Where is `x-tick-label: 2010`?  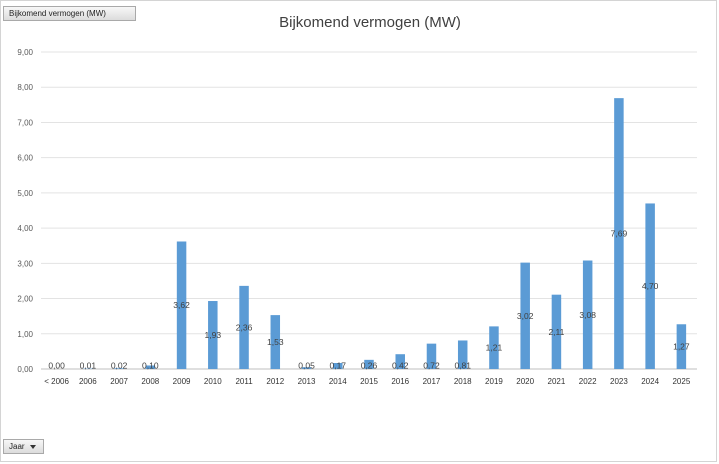 x-tick-label: 2010 is located at coordinates (213, 381).